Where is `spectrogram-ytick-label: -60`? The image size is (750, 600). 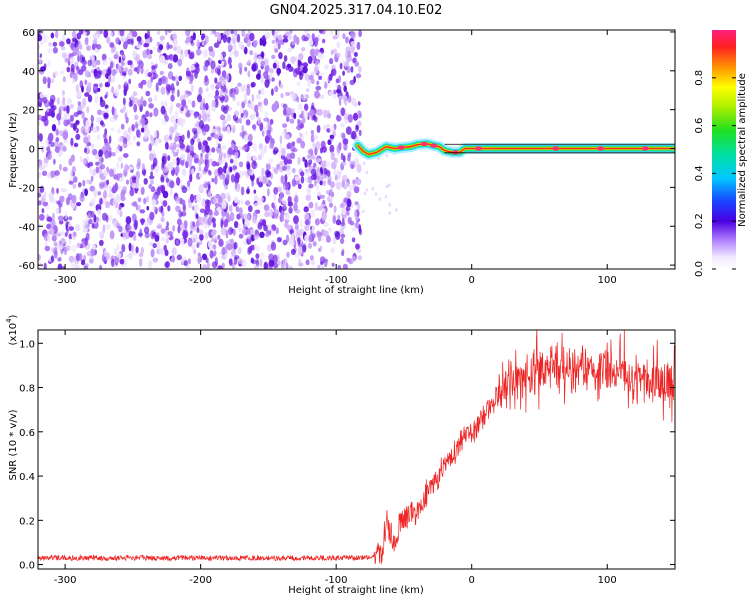 spectrogram-ytick-label: -60 is located at coordinates (27, 266).